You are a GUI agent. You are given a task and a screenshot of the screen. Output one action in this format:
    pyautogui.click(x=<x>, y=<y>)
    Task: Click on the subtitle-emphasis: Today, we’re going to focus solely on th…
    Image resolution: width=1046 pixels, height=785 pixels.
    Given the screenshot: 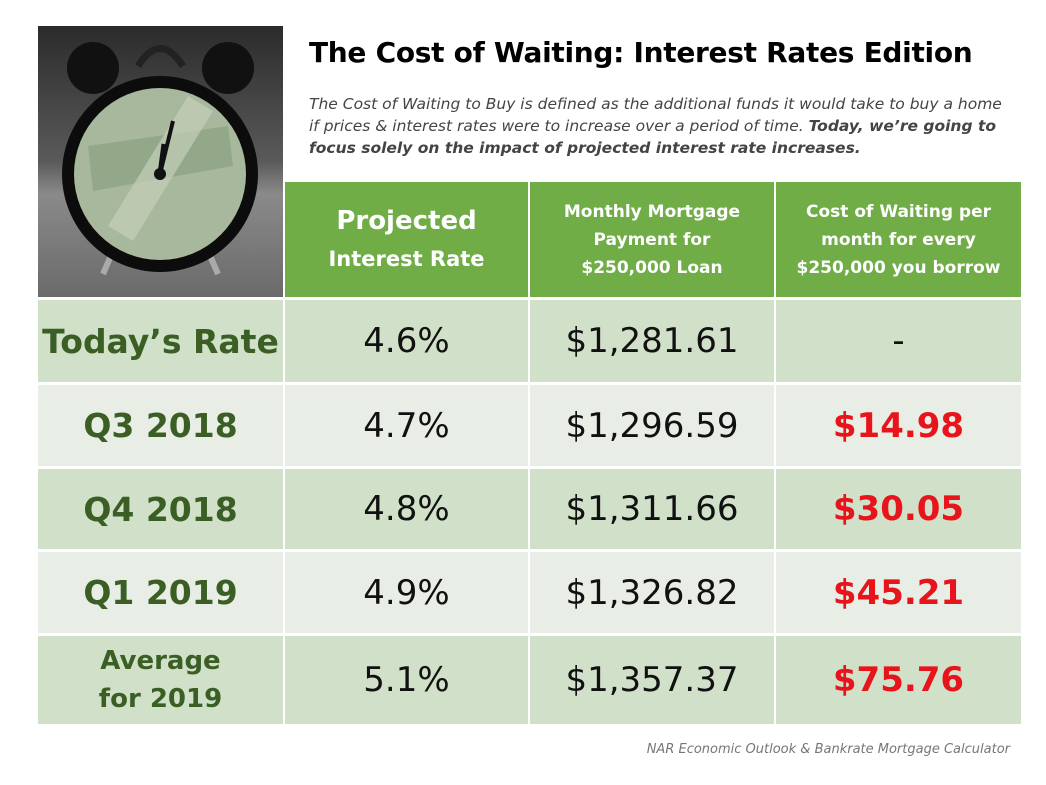 What is the action you would take?
    pyautogui.click(x=653, y=137)
    